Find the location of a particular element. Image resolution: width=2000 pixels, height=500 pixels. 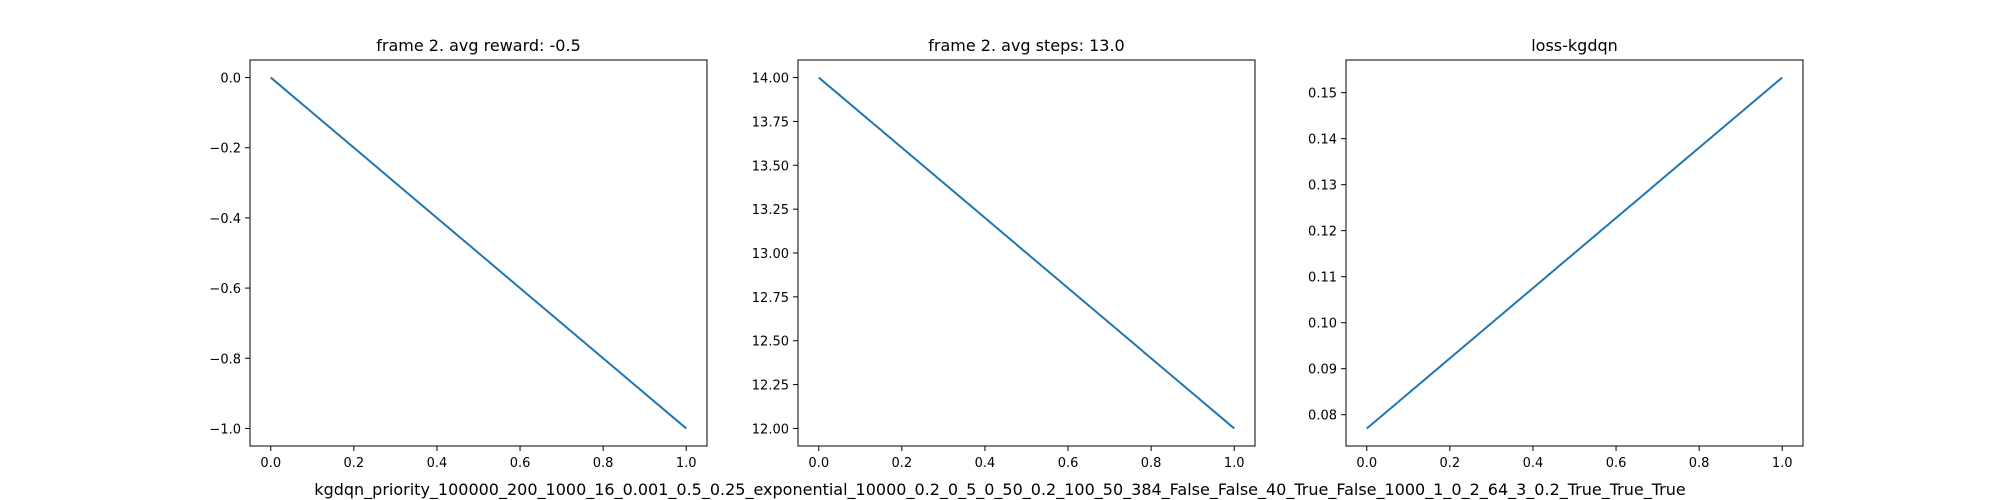

y-tick-label: 0.11 is located at coordinates (1322, 278).